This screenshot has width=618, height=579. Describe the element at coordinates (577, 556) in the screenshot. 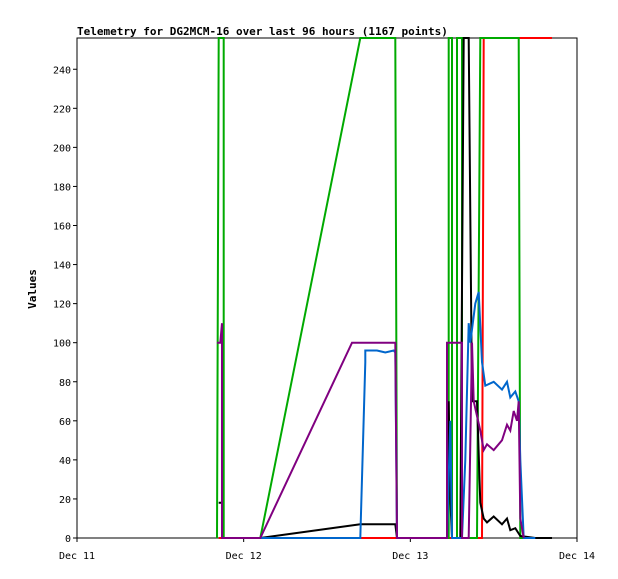

I see `x-tick-label: Dec 14` at that location.